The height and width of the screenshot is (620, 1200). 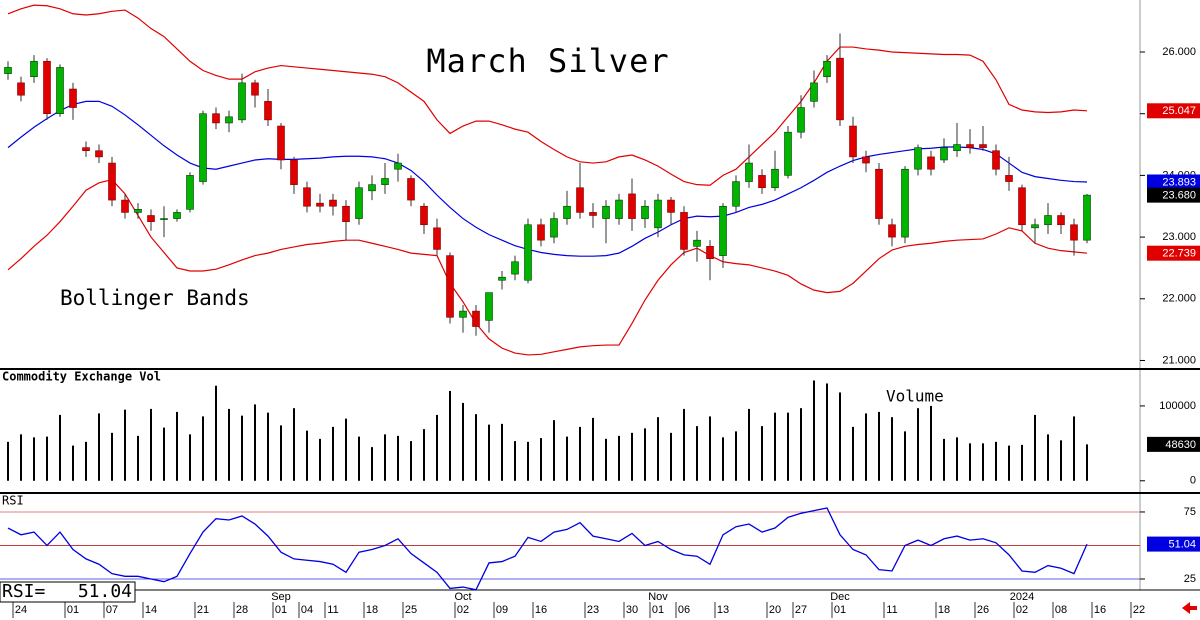 I want to click on readout-label: RSI=, so click(x=24, y=591).